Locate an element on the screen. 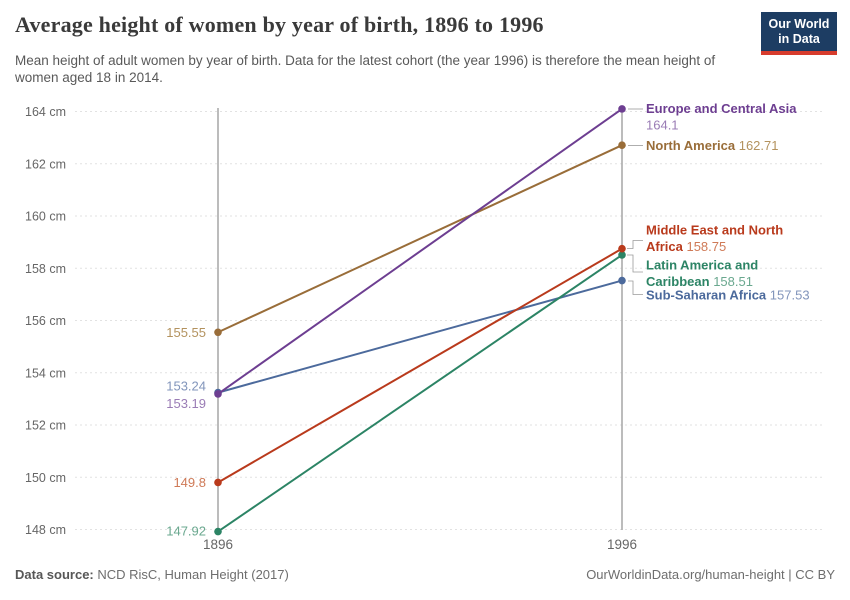  series-name-text: Middle East and North is located at coordinates (714, 230).